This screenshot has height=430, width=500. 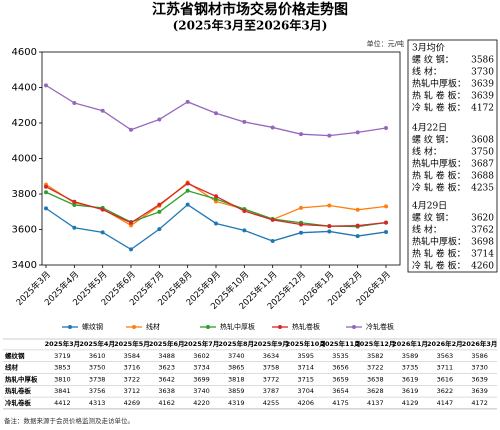 What do you see at coordinates (237, 326) in the screenshot?
I see `legend-label: 热轧中厚板` at bounding box center [237, 326].